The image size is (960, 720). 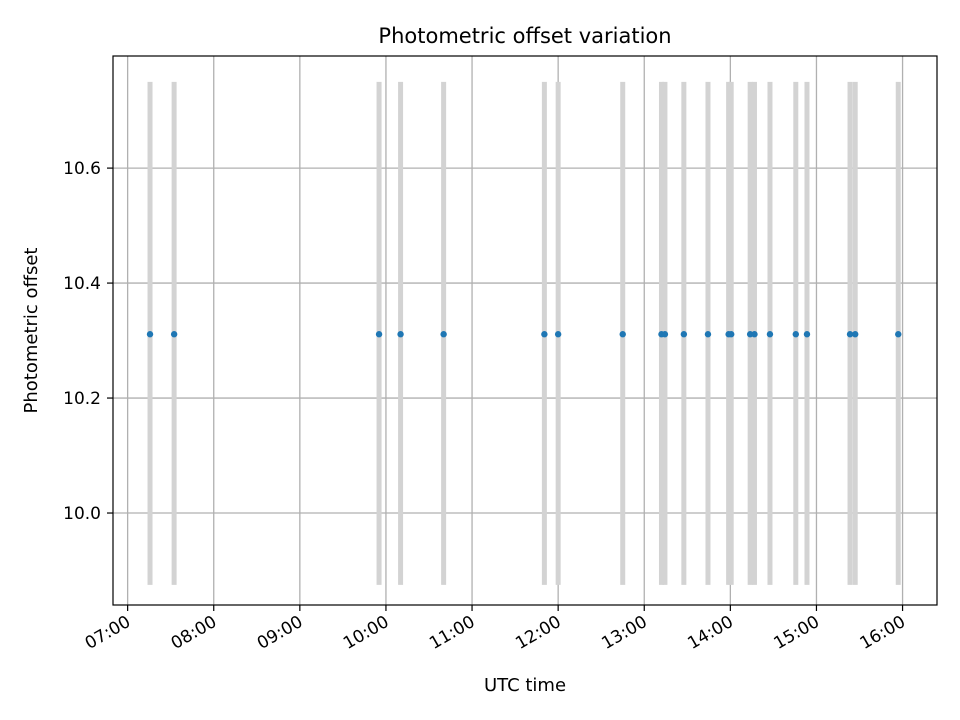 I want to click on x-tick-label: 12:00, so click(x=538, y=633).